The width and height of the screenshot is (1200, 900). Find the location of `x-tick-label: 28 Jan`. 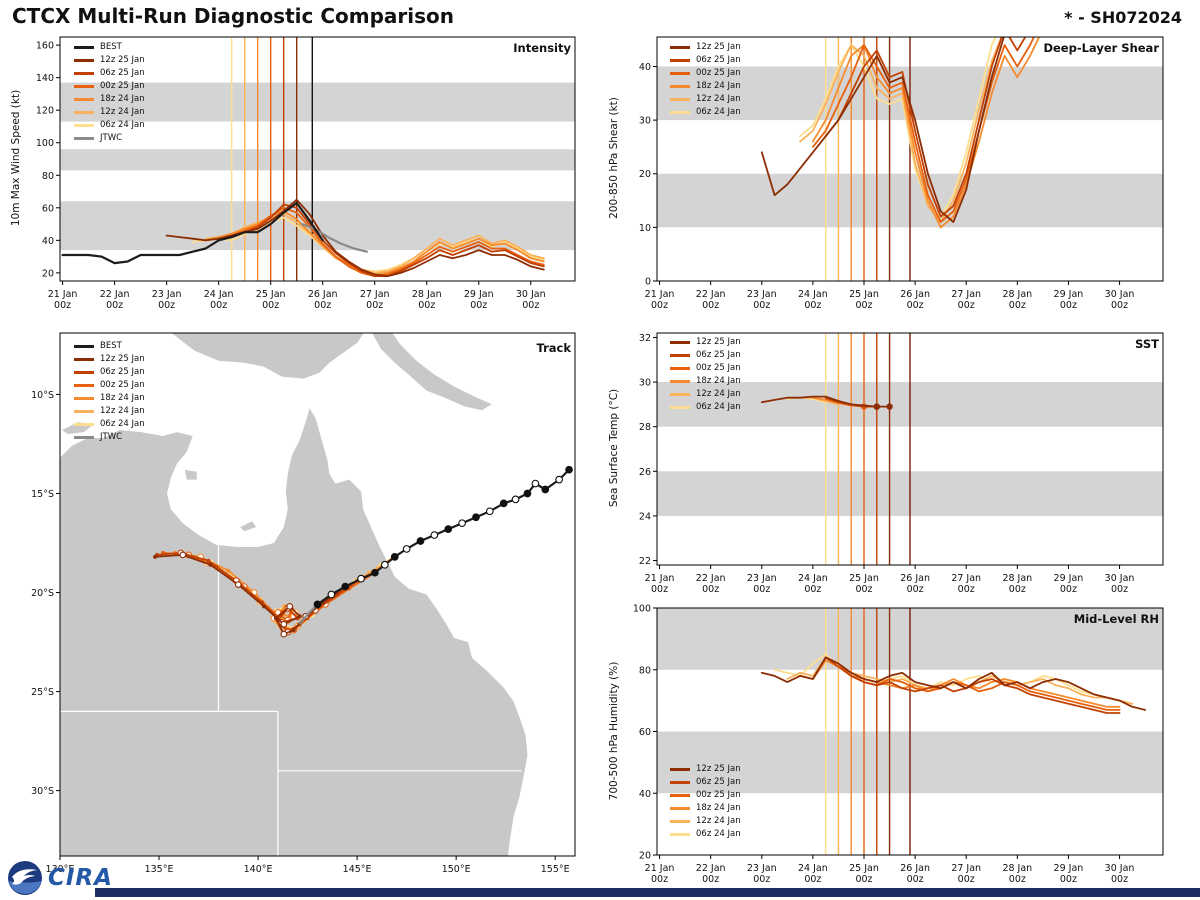

x-tick-label: 28 Jan is located at coordinates (427, 294).